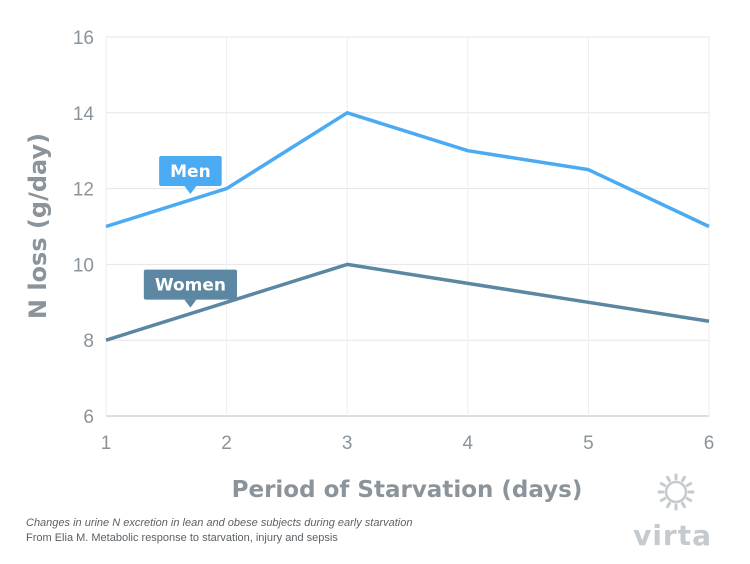 The width and height of the screenshot is (750, 564). What do you see at coordinates (83, 265) in the screenshot?
I see `y-tick-10: 10` at bounding box center [83, 265].